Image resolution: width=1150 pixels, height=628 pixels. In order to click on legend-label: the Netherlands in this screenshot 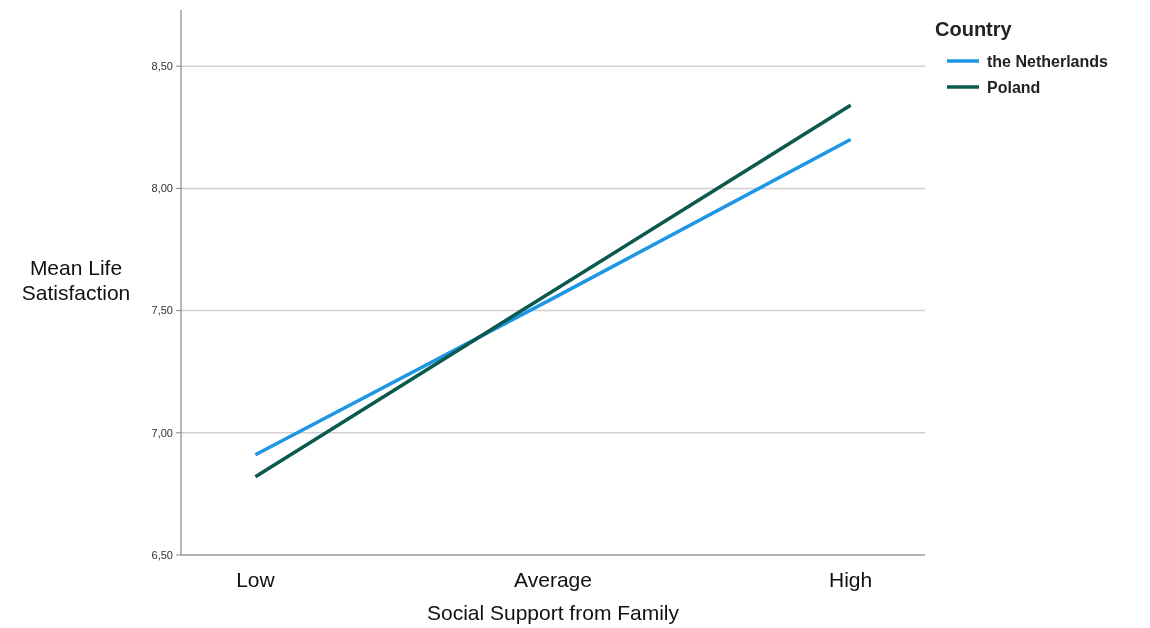, I will do `click(1048, 61)`.